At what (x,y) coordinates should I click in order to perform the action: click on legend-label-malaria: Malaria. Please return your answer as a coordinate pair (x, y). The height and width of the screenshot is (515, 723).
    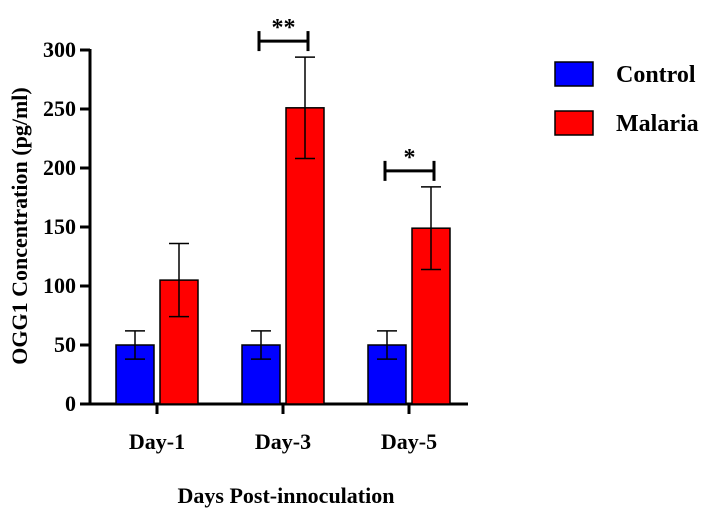
    Looking at the image, I should click on (657, 124).